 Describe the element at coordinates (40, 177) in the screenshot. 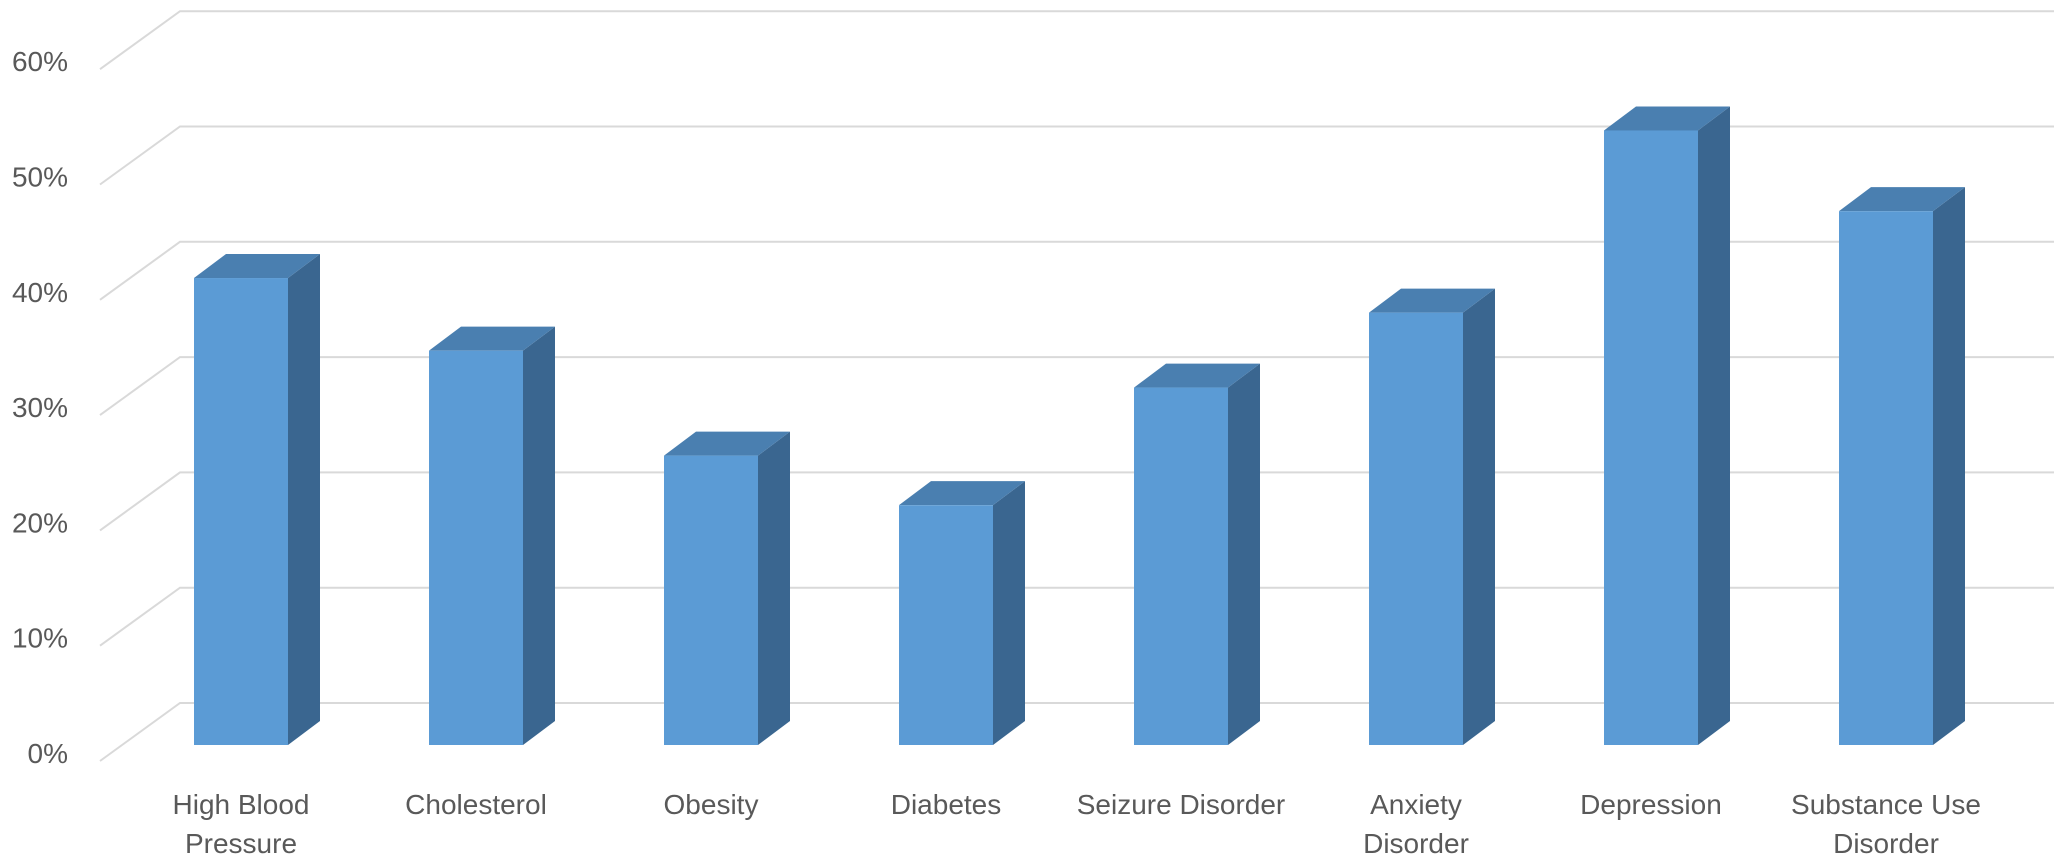

I see `y-tick-label: 50%` at that location.